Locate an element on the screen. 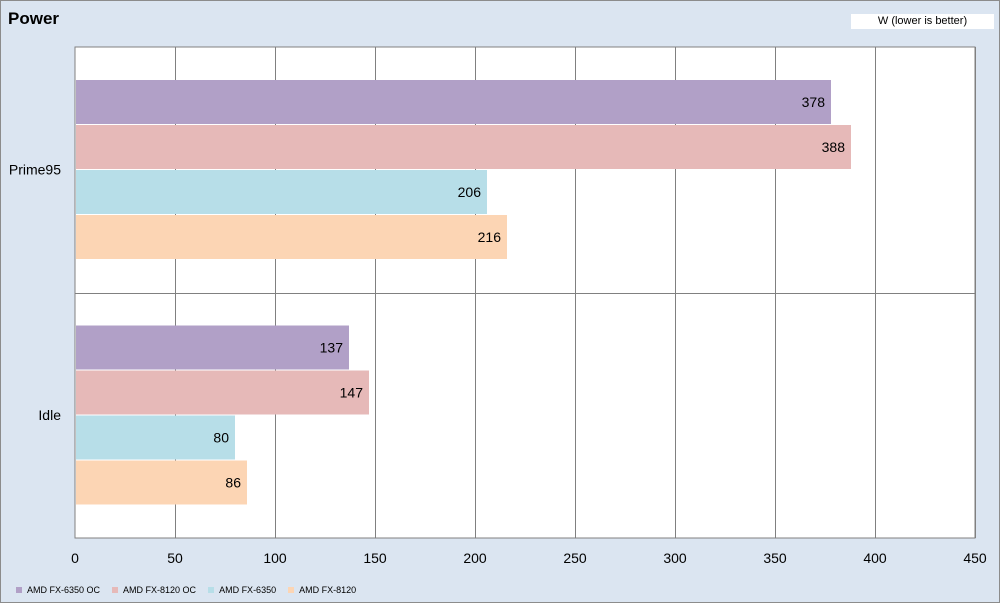 The height and width of the screenshot is (603, 1000). unit-label: W (lower is better) is located at coordinates (922, 21).